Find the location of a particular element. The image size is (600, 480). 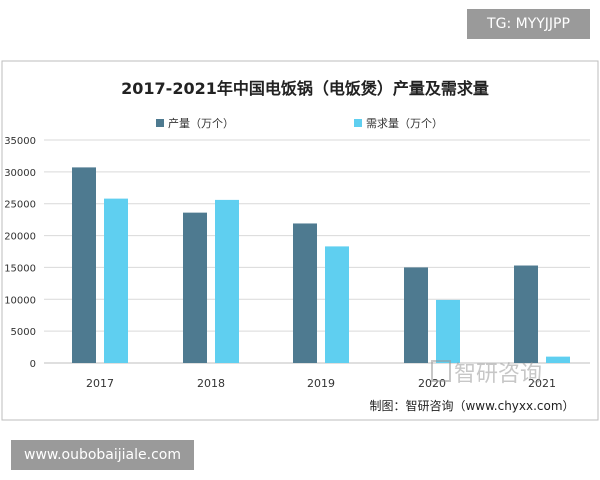

watermark-logo-icon is located at coordinates (441, 371).